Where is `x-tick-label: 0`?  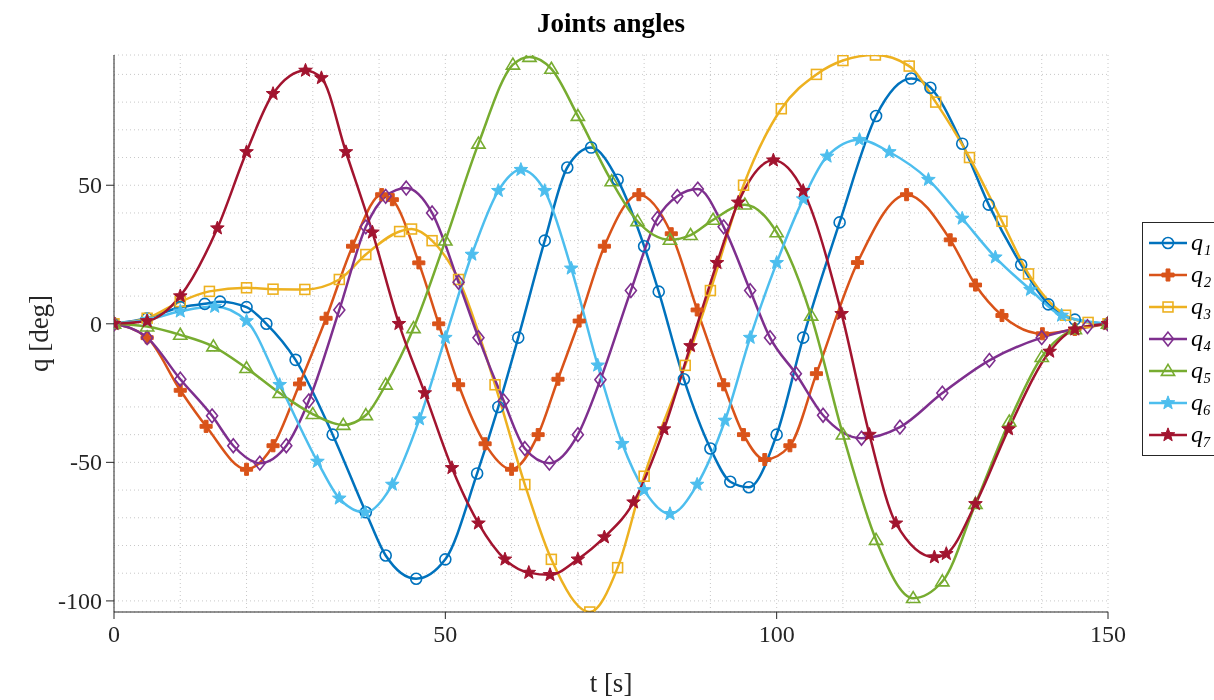 x-tick-label: 0 is located at coordinates (114, 634).